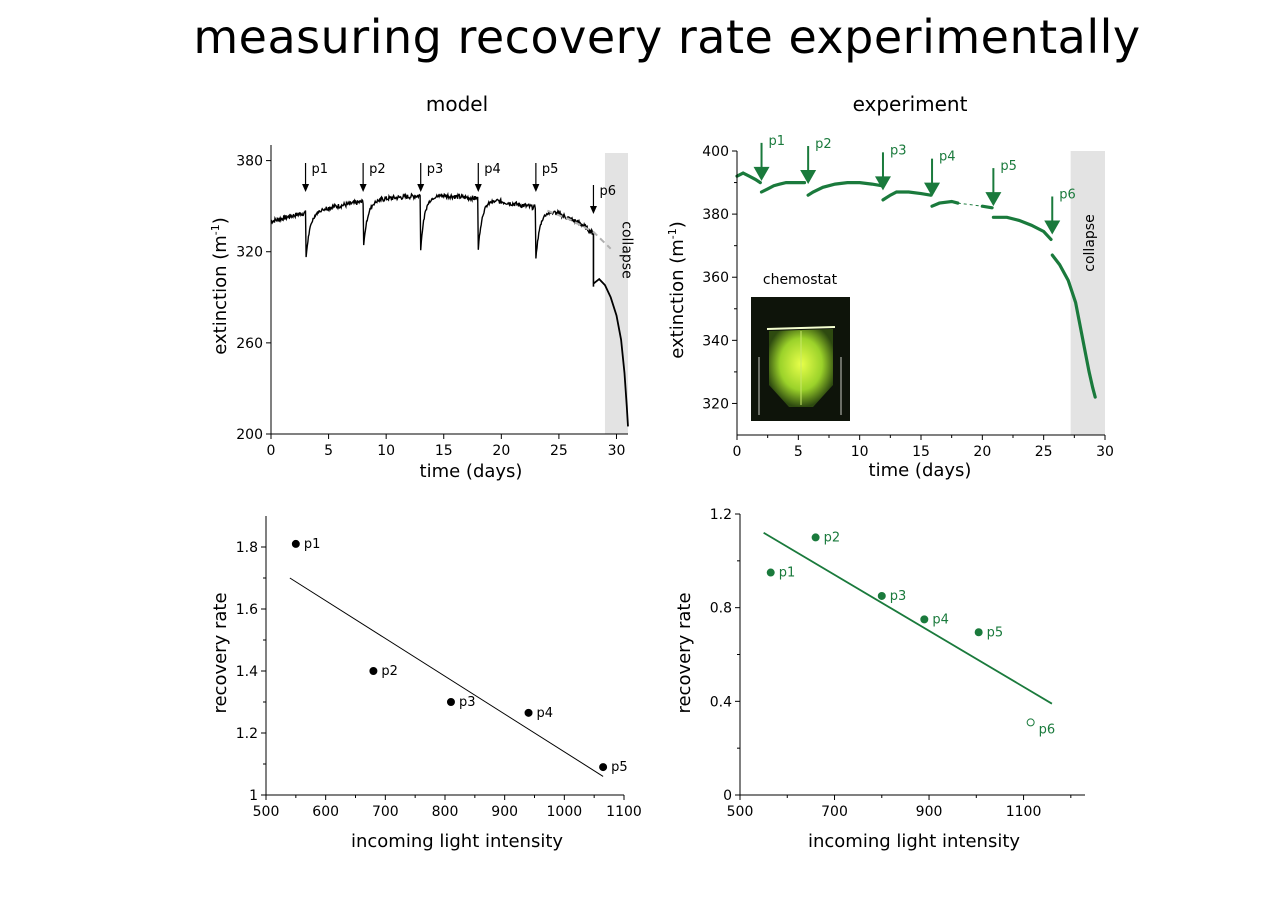  I want to click on panel-title: model, so click(457, 104).